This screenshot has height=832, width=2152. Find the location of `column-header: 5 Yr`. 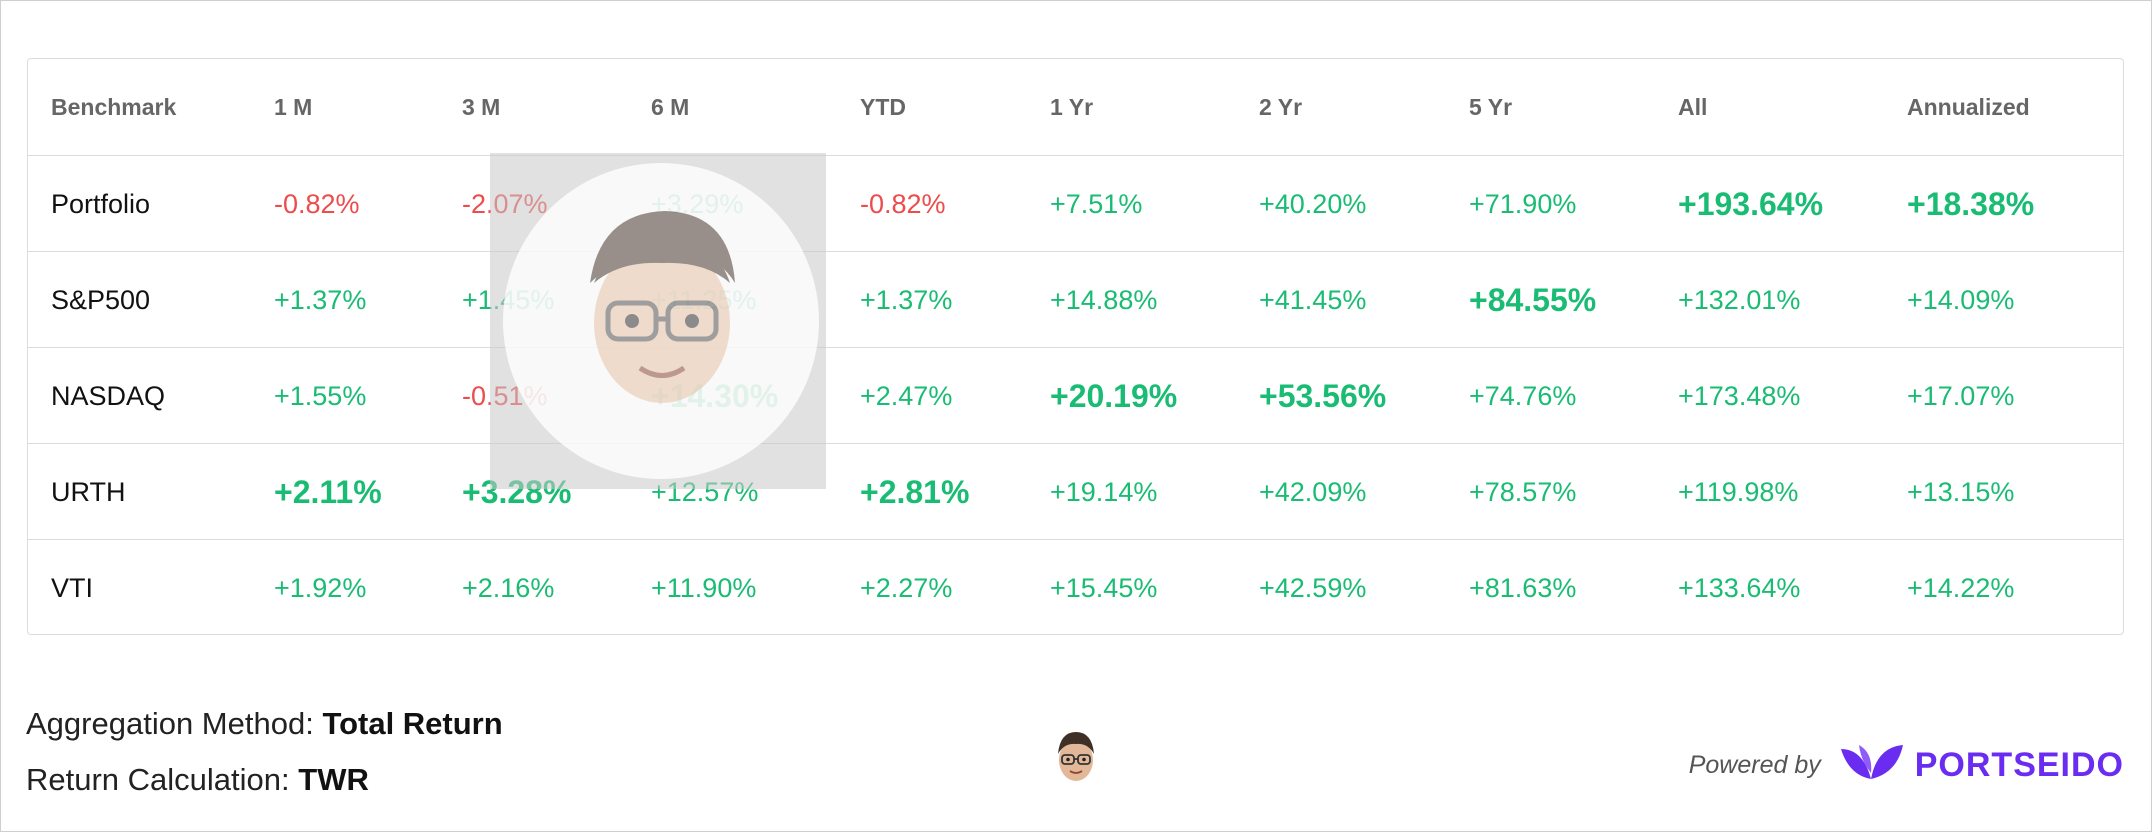

column-header: 5 Yr is located at coordinates (1491, 106).